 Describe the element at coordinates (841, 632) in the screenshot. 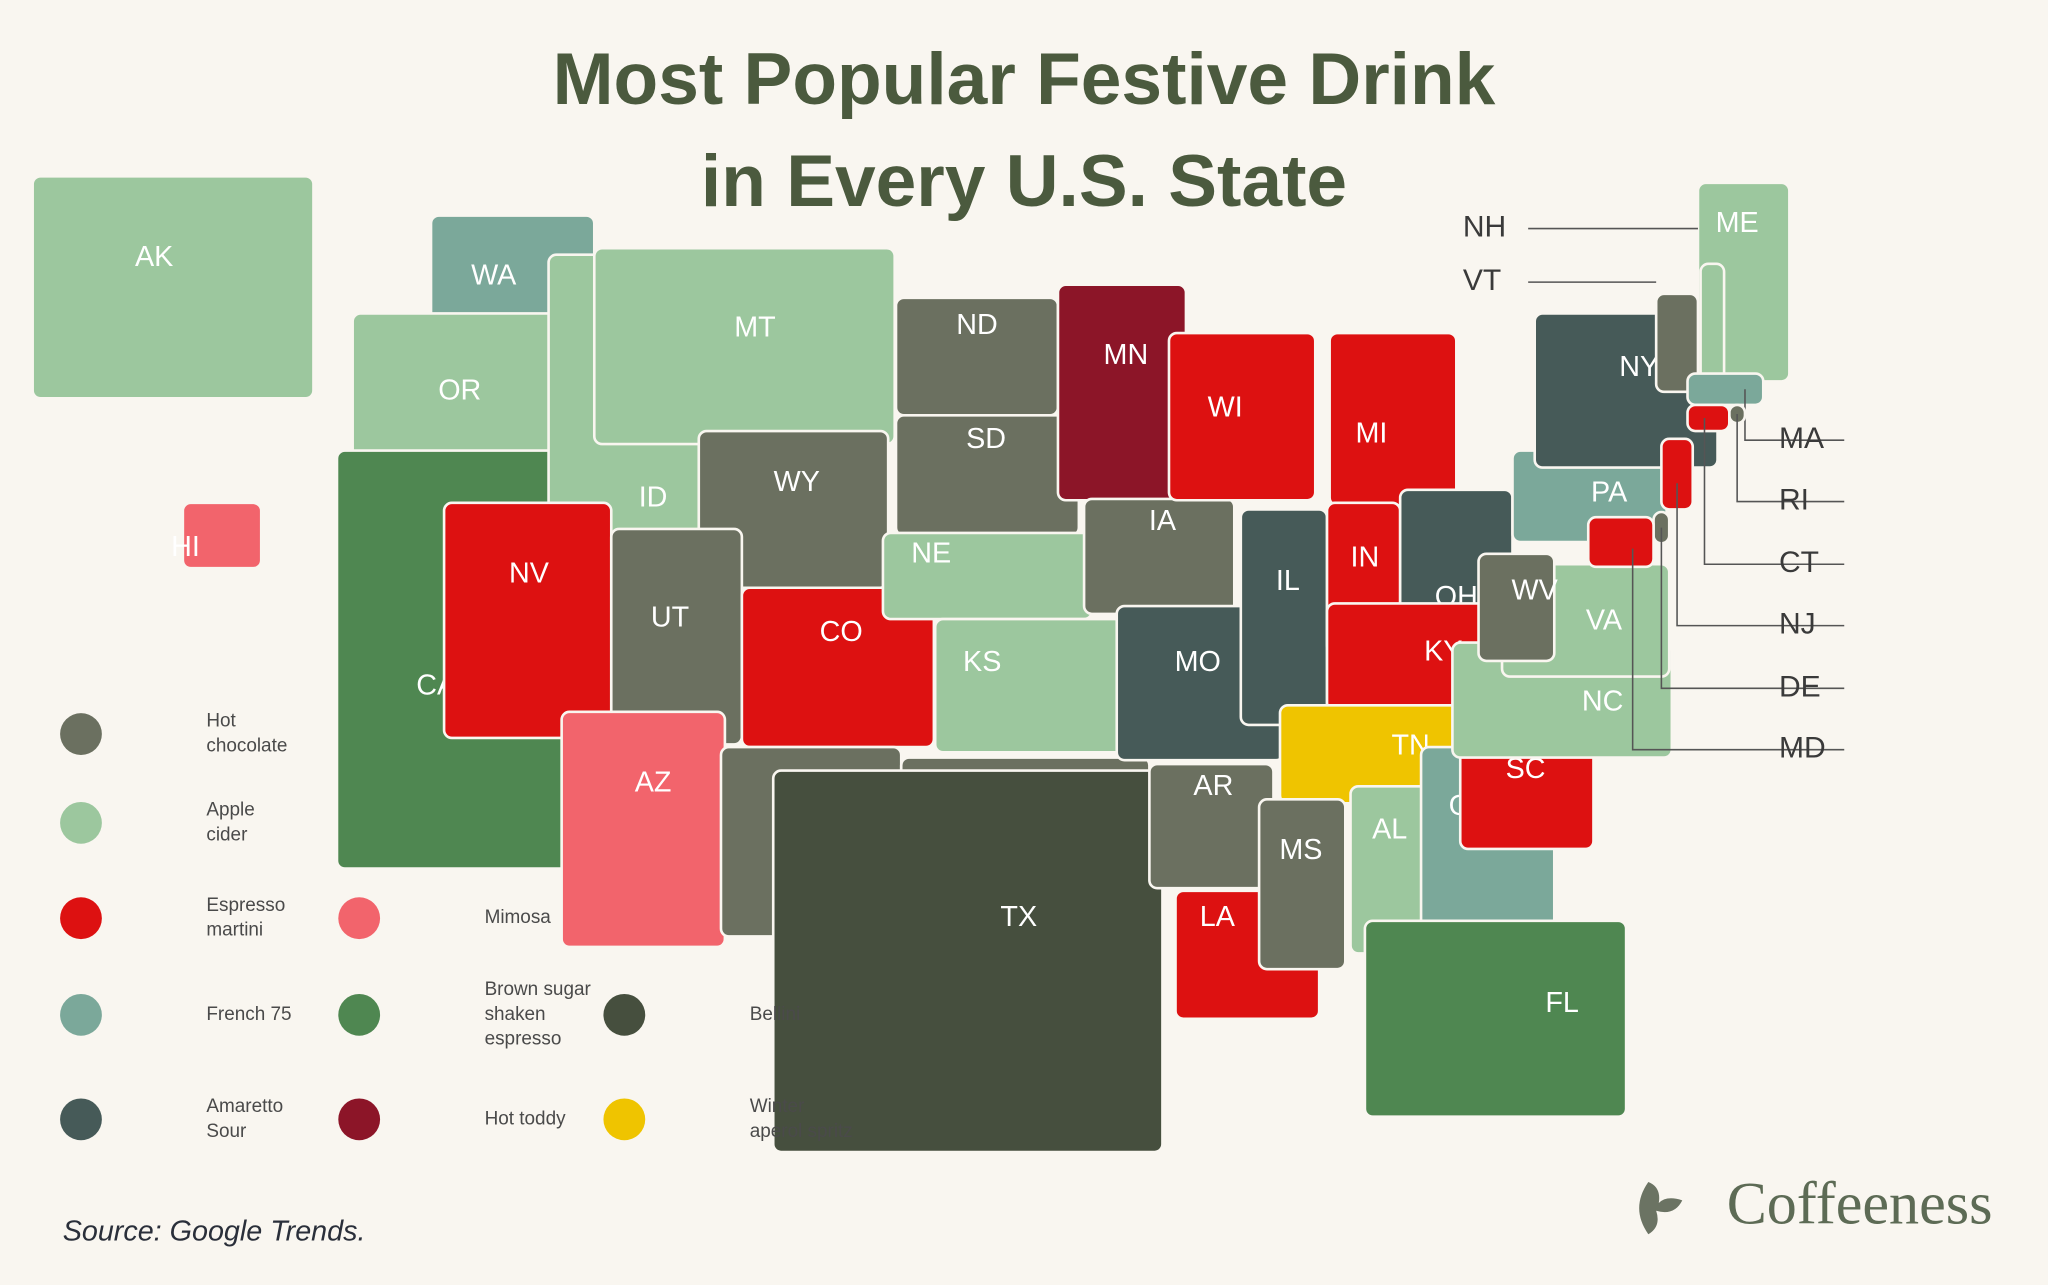

I see `state-label: CO` at that location.